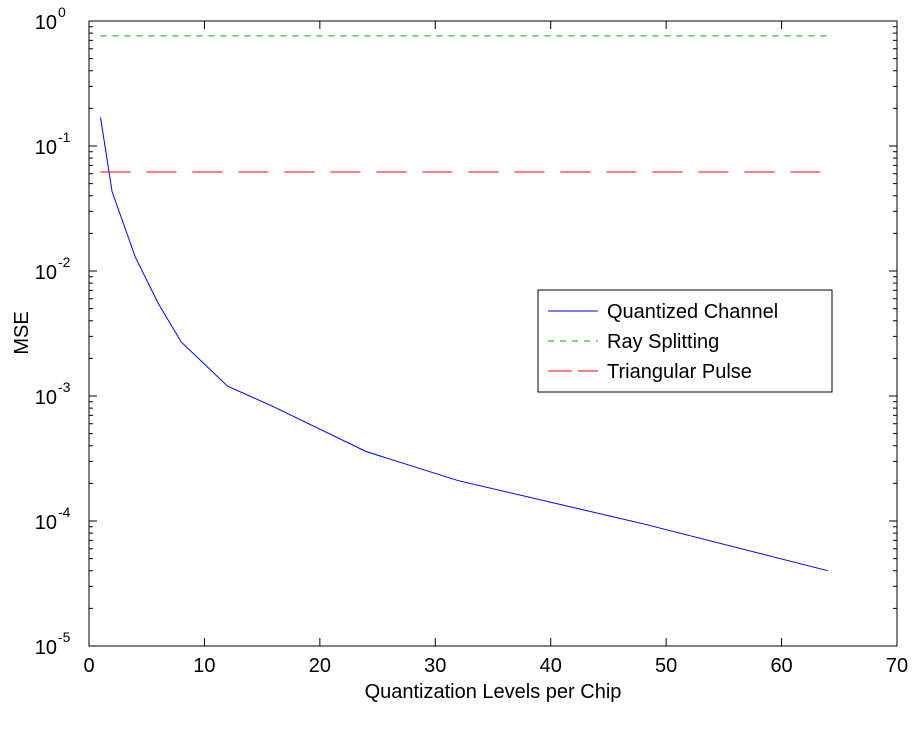  I want to click on x-tick-label: 20, so click(320, 666).